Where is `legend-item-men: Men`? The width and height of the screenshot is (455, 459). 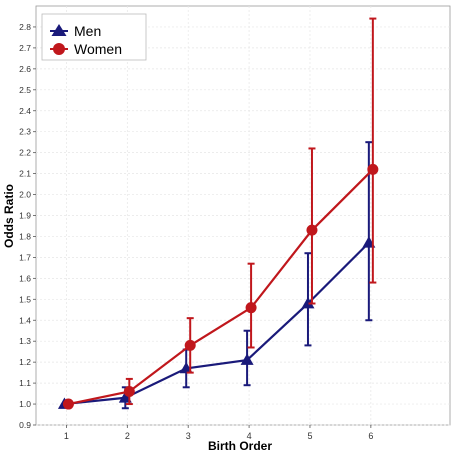 legend-item-men: Men is located at coordinates (75, 31).